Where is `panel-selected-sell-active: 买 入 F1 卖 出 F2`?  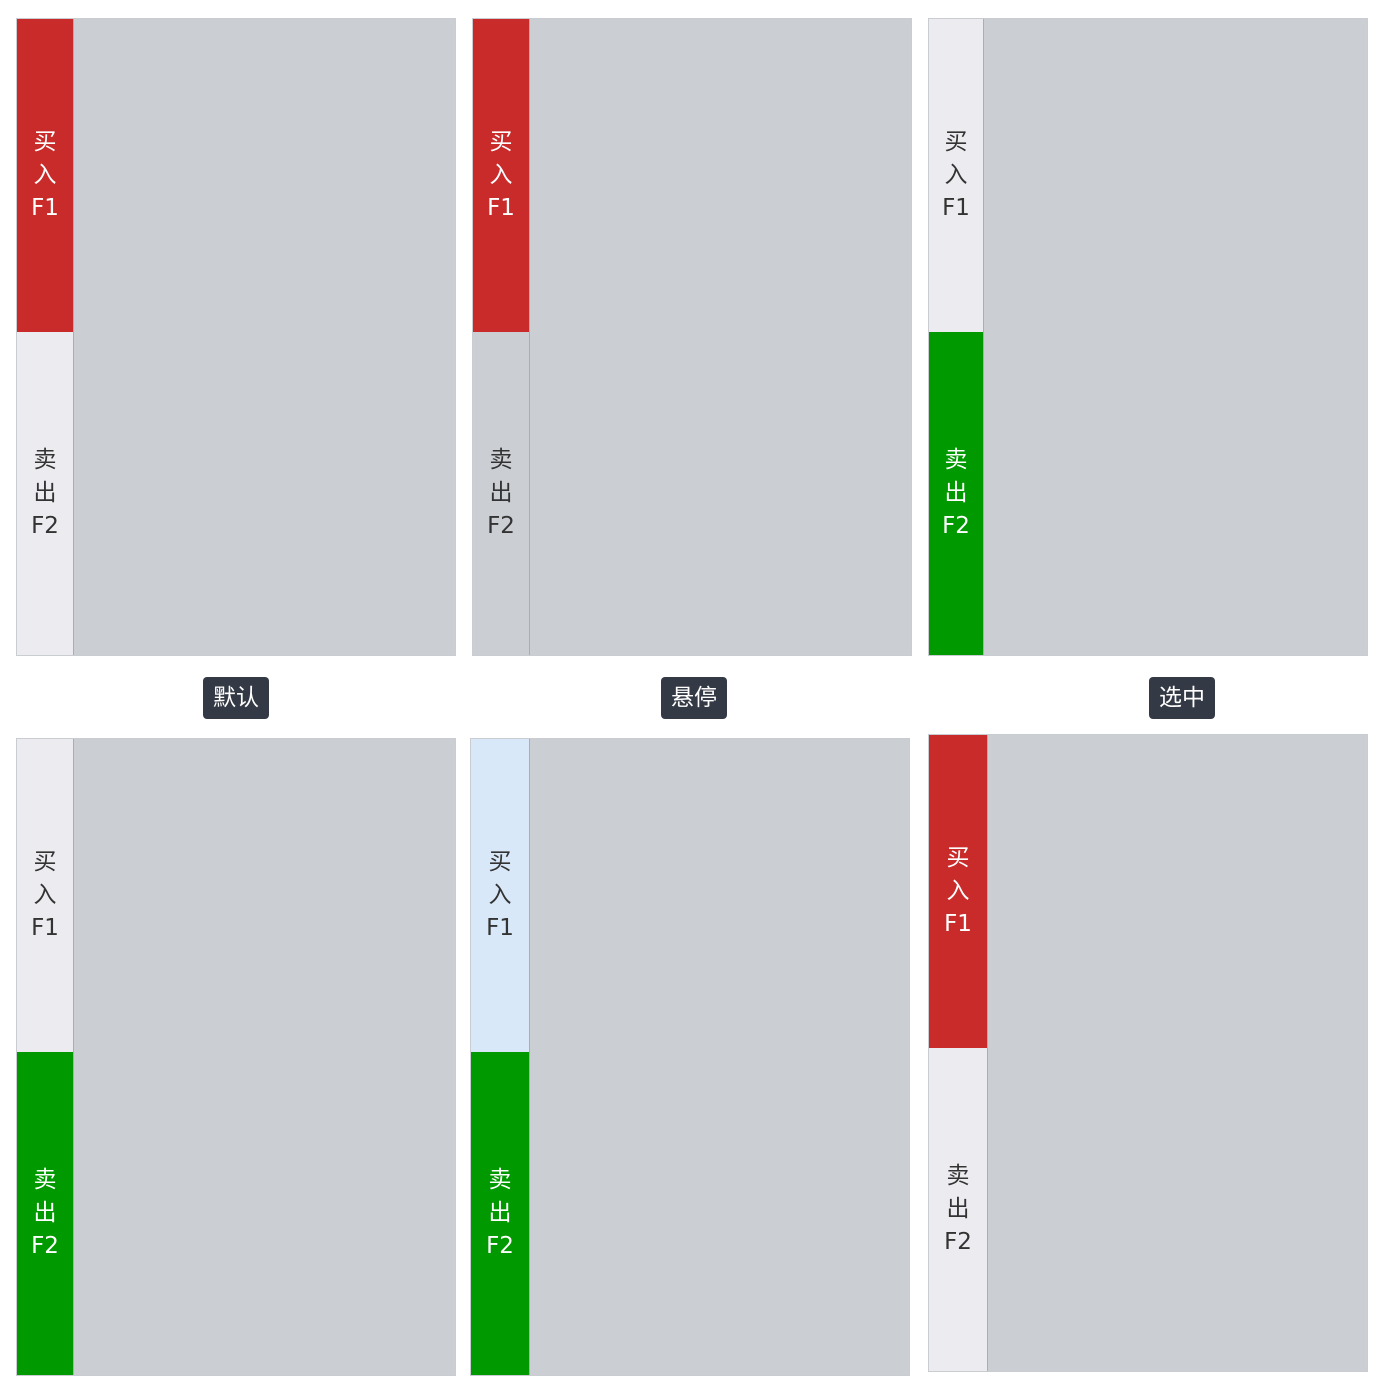
panel-selected-sell-active: 买 入 F1 卖 出 F2 is located at coordinates (1148, 337).